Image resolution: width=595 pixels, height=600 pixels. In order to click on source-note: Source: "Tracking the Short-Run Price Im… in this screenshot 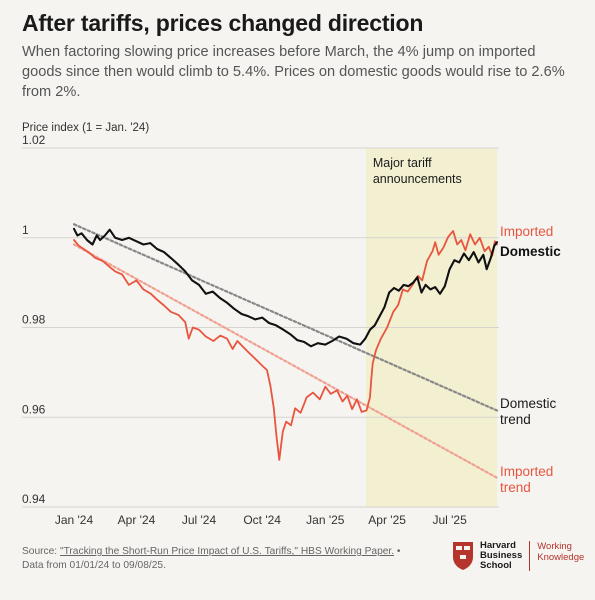, I will do `click(222, 559)`.